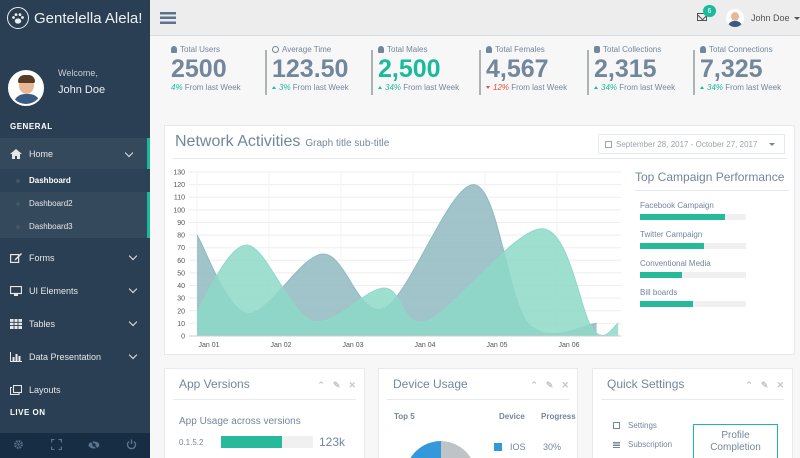  I want to click on sidebar-item-data-presentation: Data Presentation, so click(75, 356).